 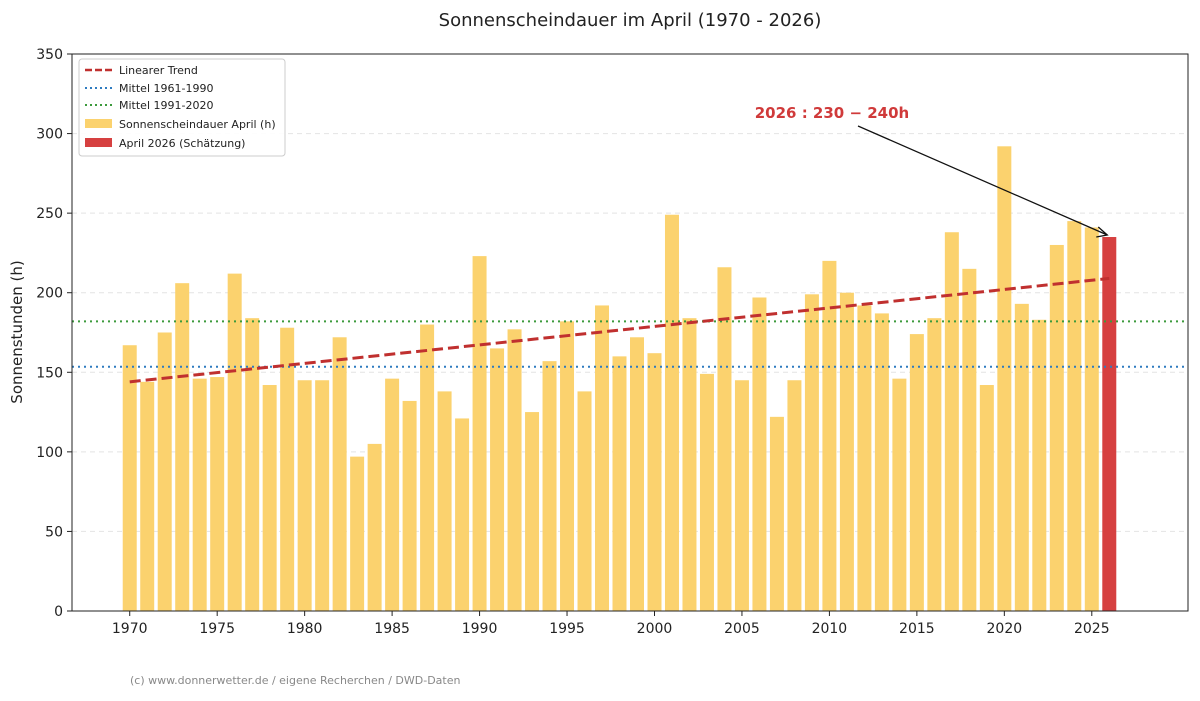 What do you see at coordinates (602, 458) in the screenshot?
I see `bar-1997` at bounding box center [602, 458].